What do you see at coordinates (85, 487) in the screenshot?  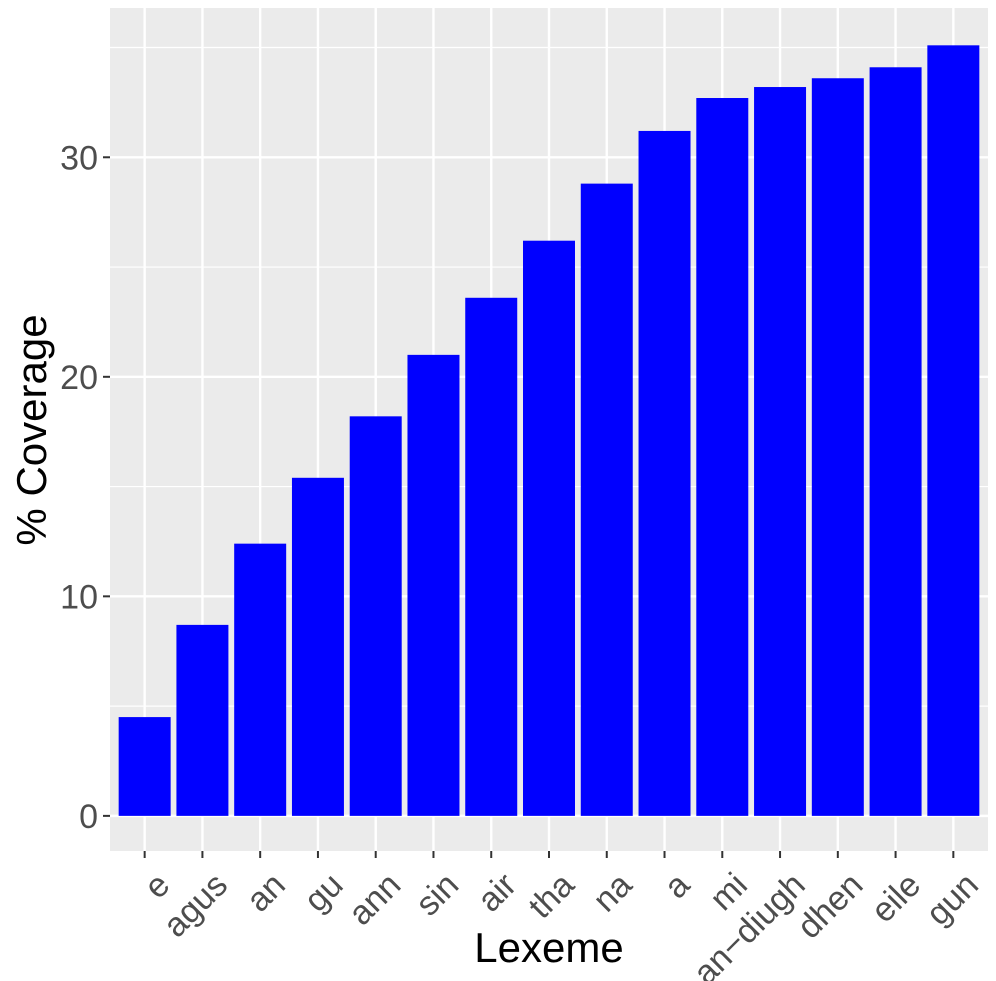 I see `y-axis: 0 10 20 30` at bounding box center [85, 487].